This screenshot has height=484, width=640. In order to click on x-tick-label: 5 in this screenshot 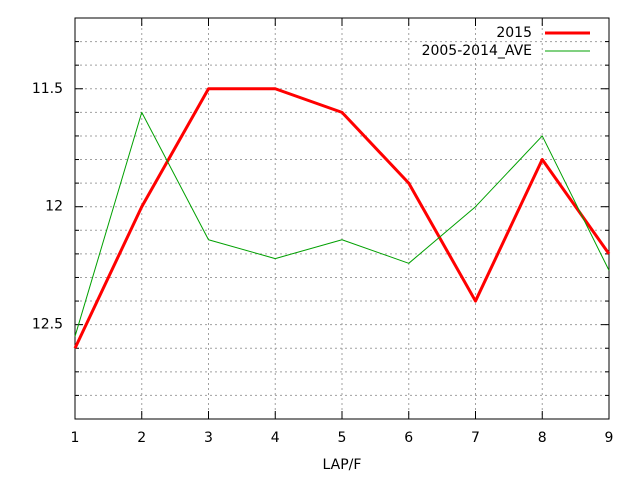, I will do `click(342, 438)`.